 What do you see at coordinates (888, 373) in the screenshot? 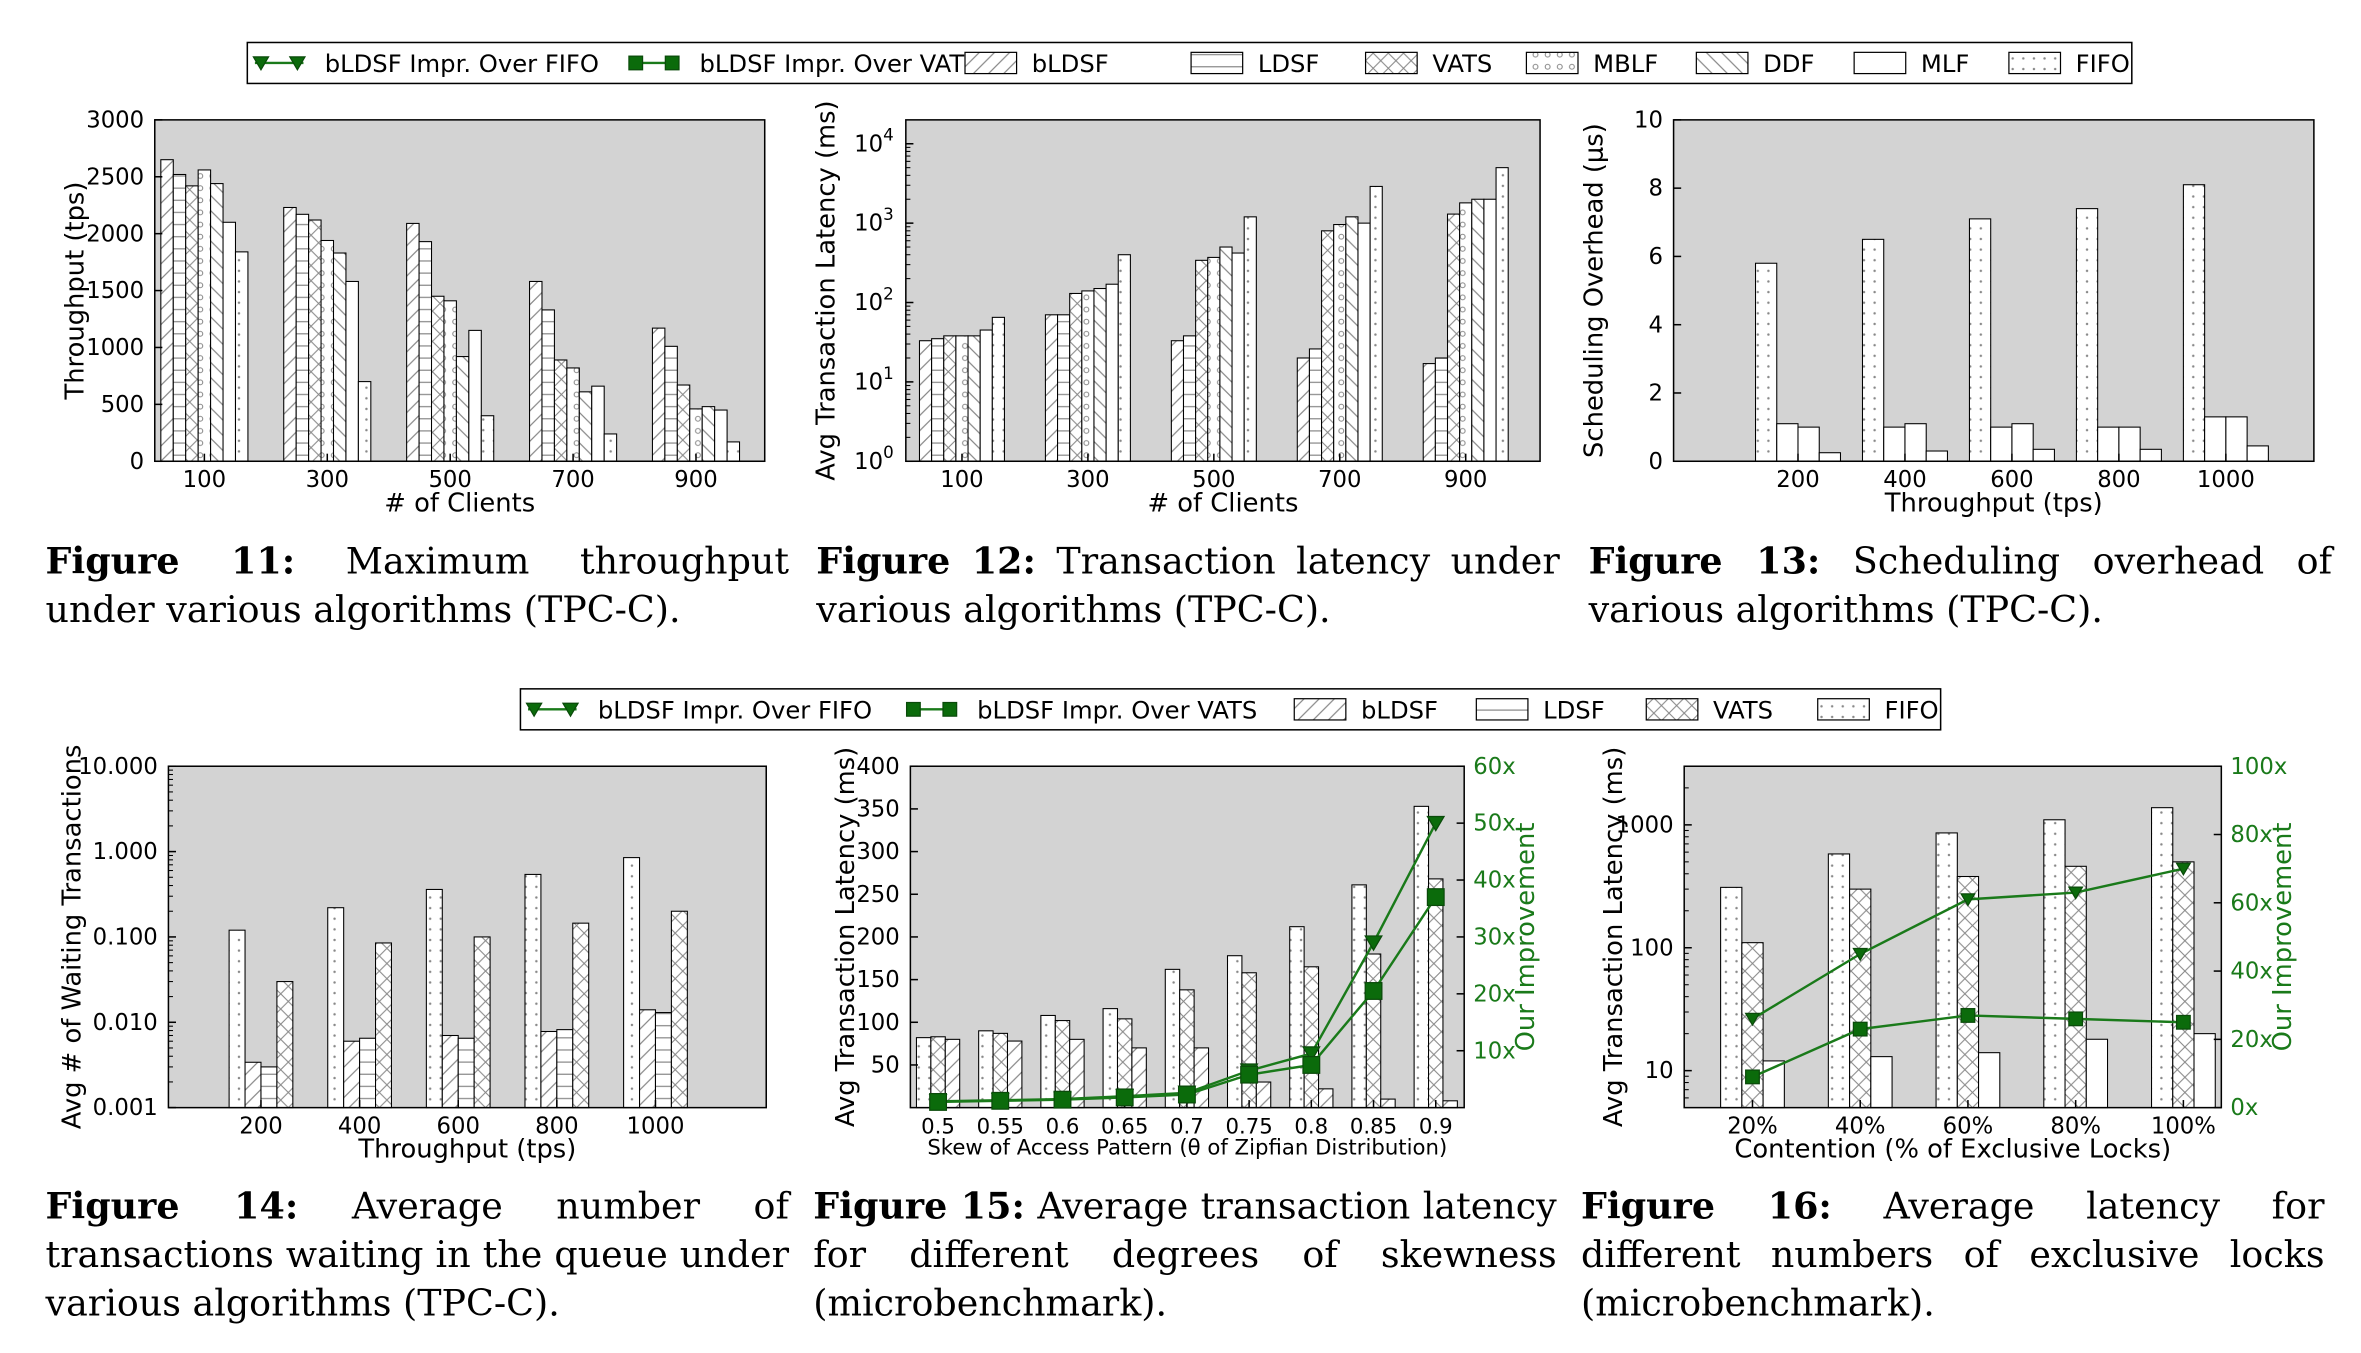
I see `y-tick-exponent: 1` at bounding box center [888, 373].